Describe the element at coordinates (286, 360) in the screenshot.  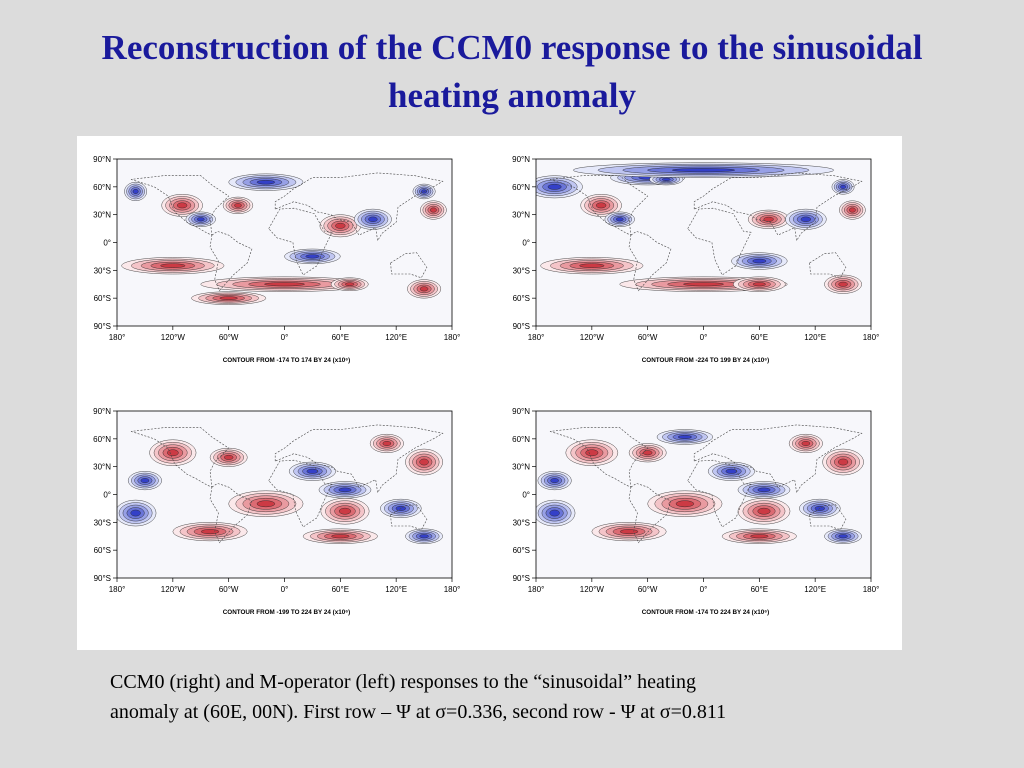
I see `contour-caption: CONTOUR FROM -174 TO 174 BY 24 (x10⁶)` at that location.